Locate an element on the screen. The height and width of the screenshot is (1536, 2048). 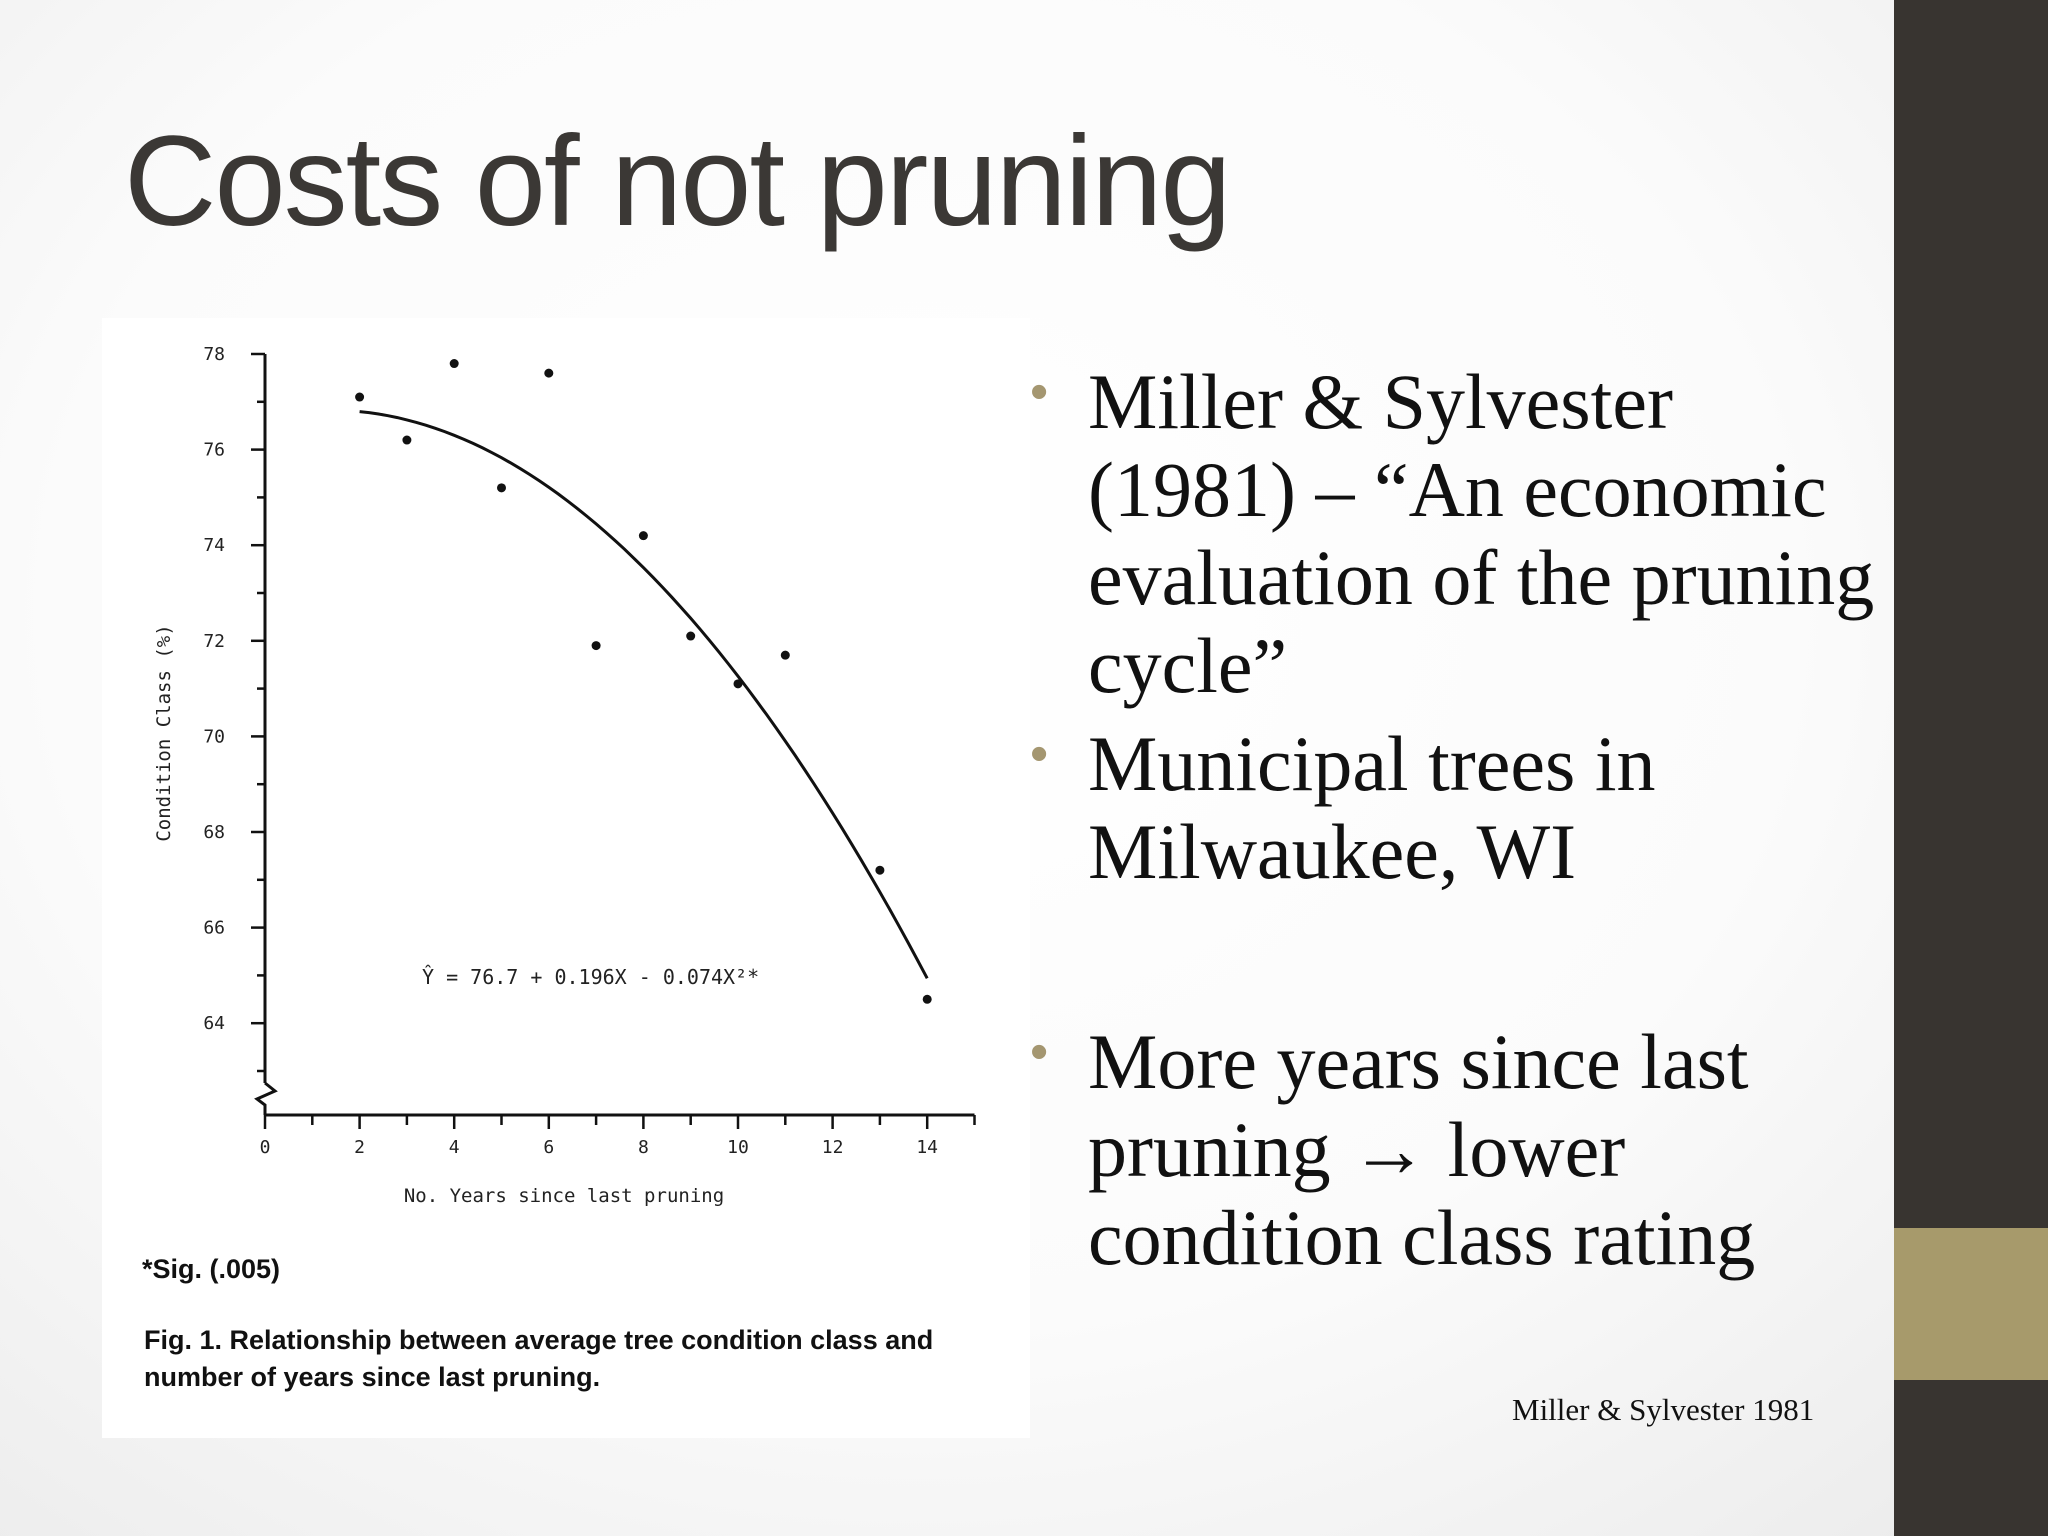
y-tick-label: 64 is located at coordinates (214, 1023).